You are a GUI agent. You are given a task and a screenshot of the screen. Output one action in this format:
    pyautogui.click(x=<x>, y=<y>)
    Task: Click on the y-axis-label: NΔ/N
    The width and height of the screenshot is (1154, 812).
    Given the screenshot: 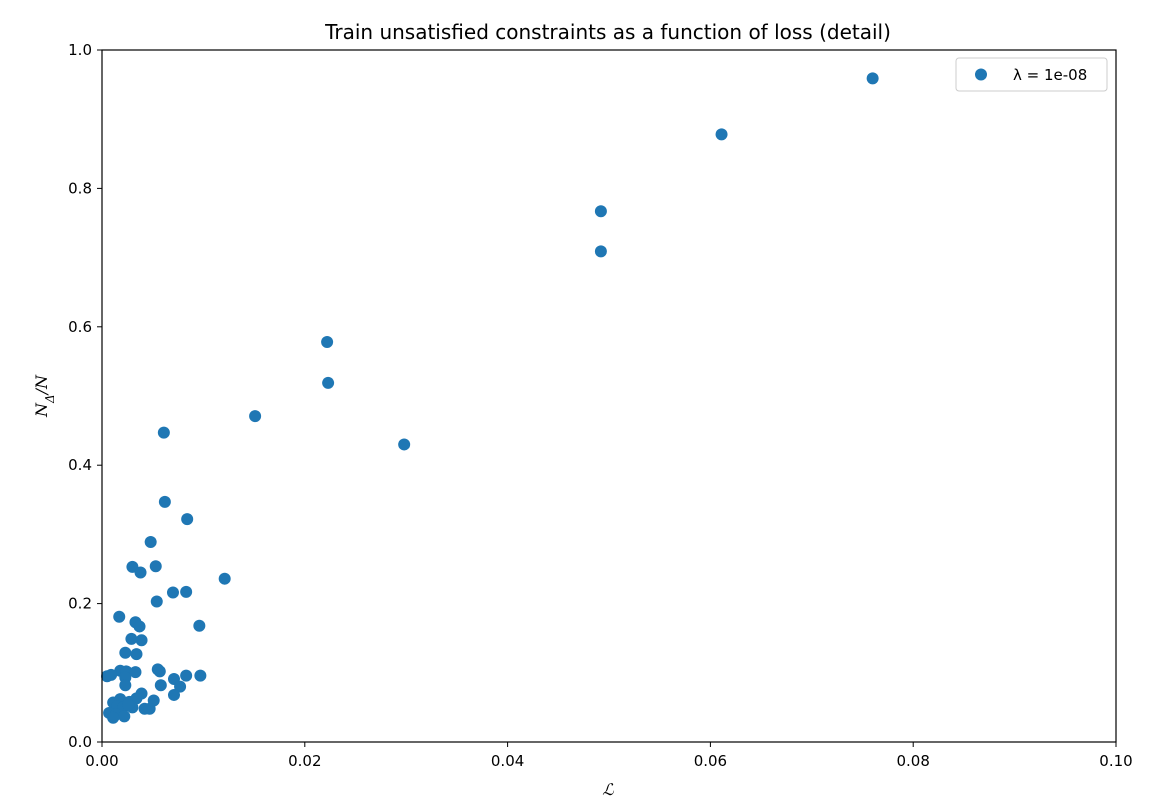 What is the action you would take?
    pyautogui.click(x=44, y=396)
    